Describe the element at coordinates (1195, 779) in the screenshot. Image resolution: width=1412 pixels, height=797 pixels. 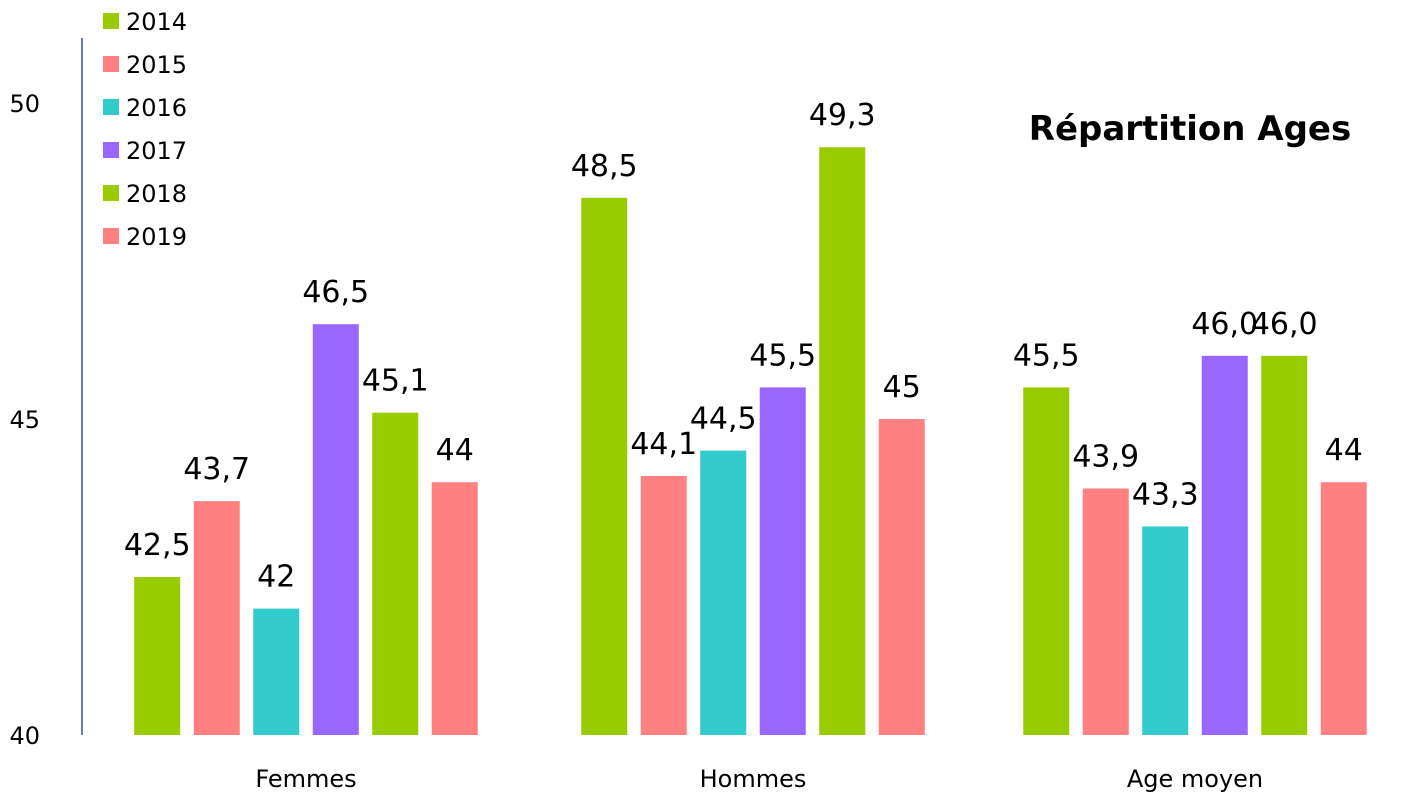
I see `x-category-label: Age moyen` at that location.